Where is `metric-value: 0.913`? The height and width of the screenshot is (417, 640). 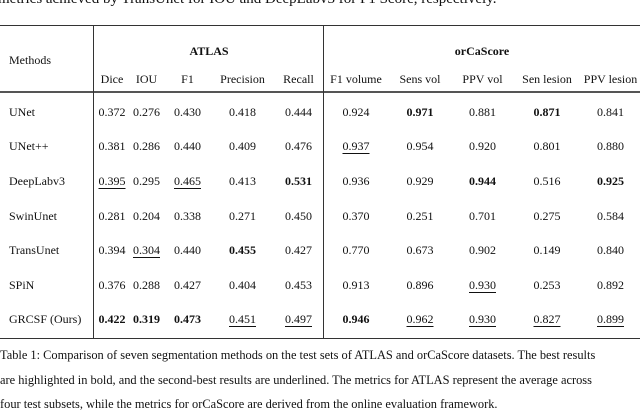 metric-value: 0.913 is located at coordinates (356, 284).